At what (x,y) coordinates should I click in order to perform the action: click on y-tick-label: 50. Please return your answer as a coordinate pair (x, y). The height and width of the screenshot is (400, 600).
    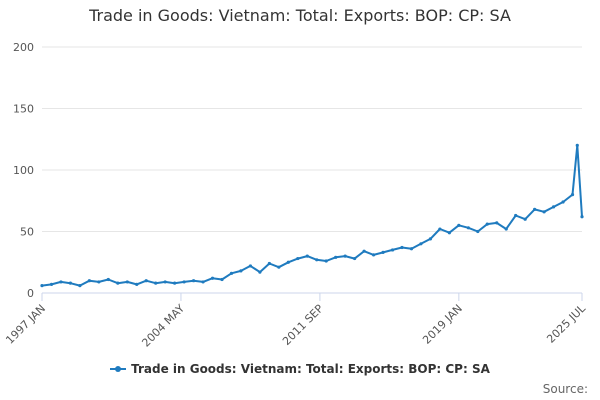
    Looking at the image, I should click on (27, 232).